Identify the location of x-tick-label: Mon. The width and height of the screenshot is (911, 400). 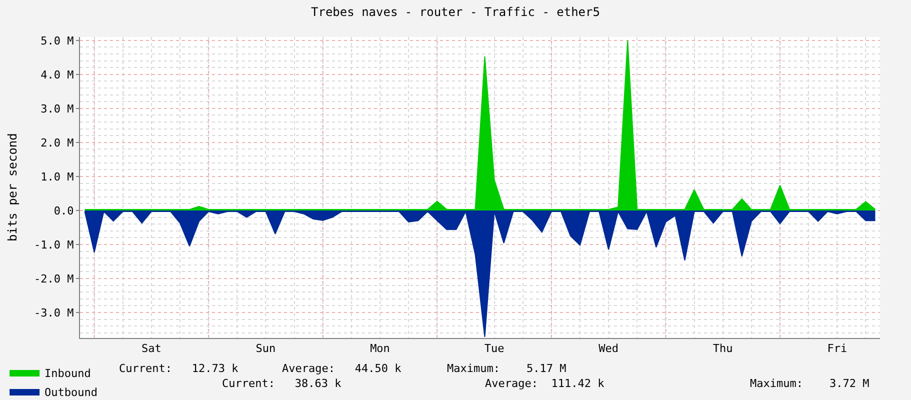
(380, 349).